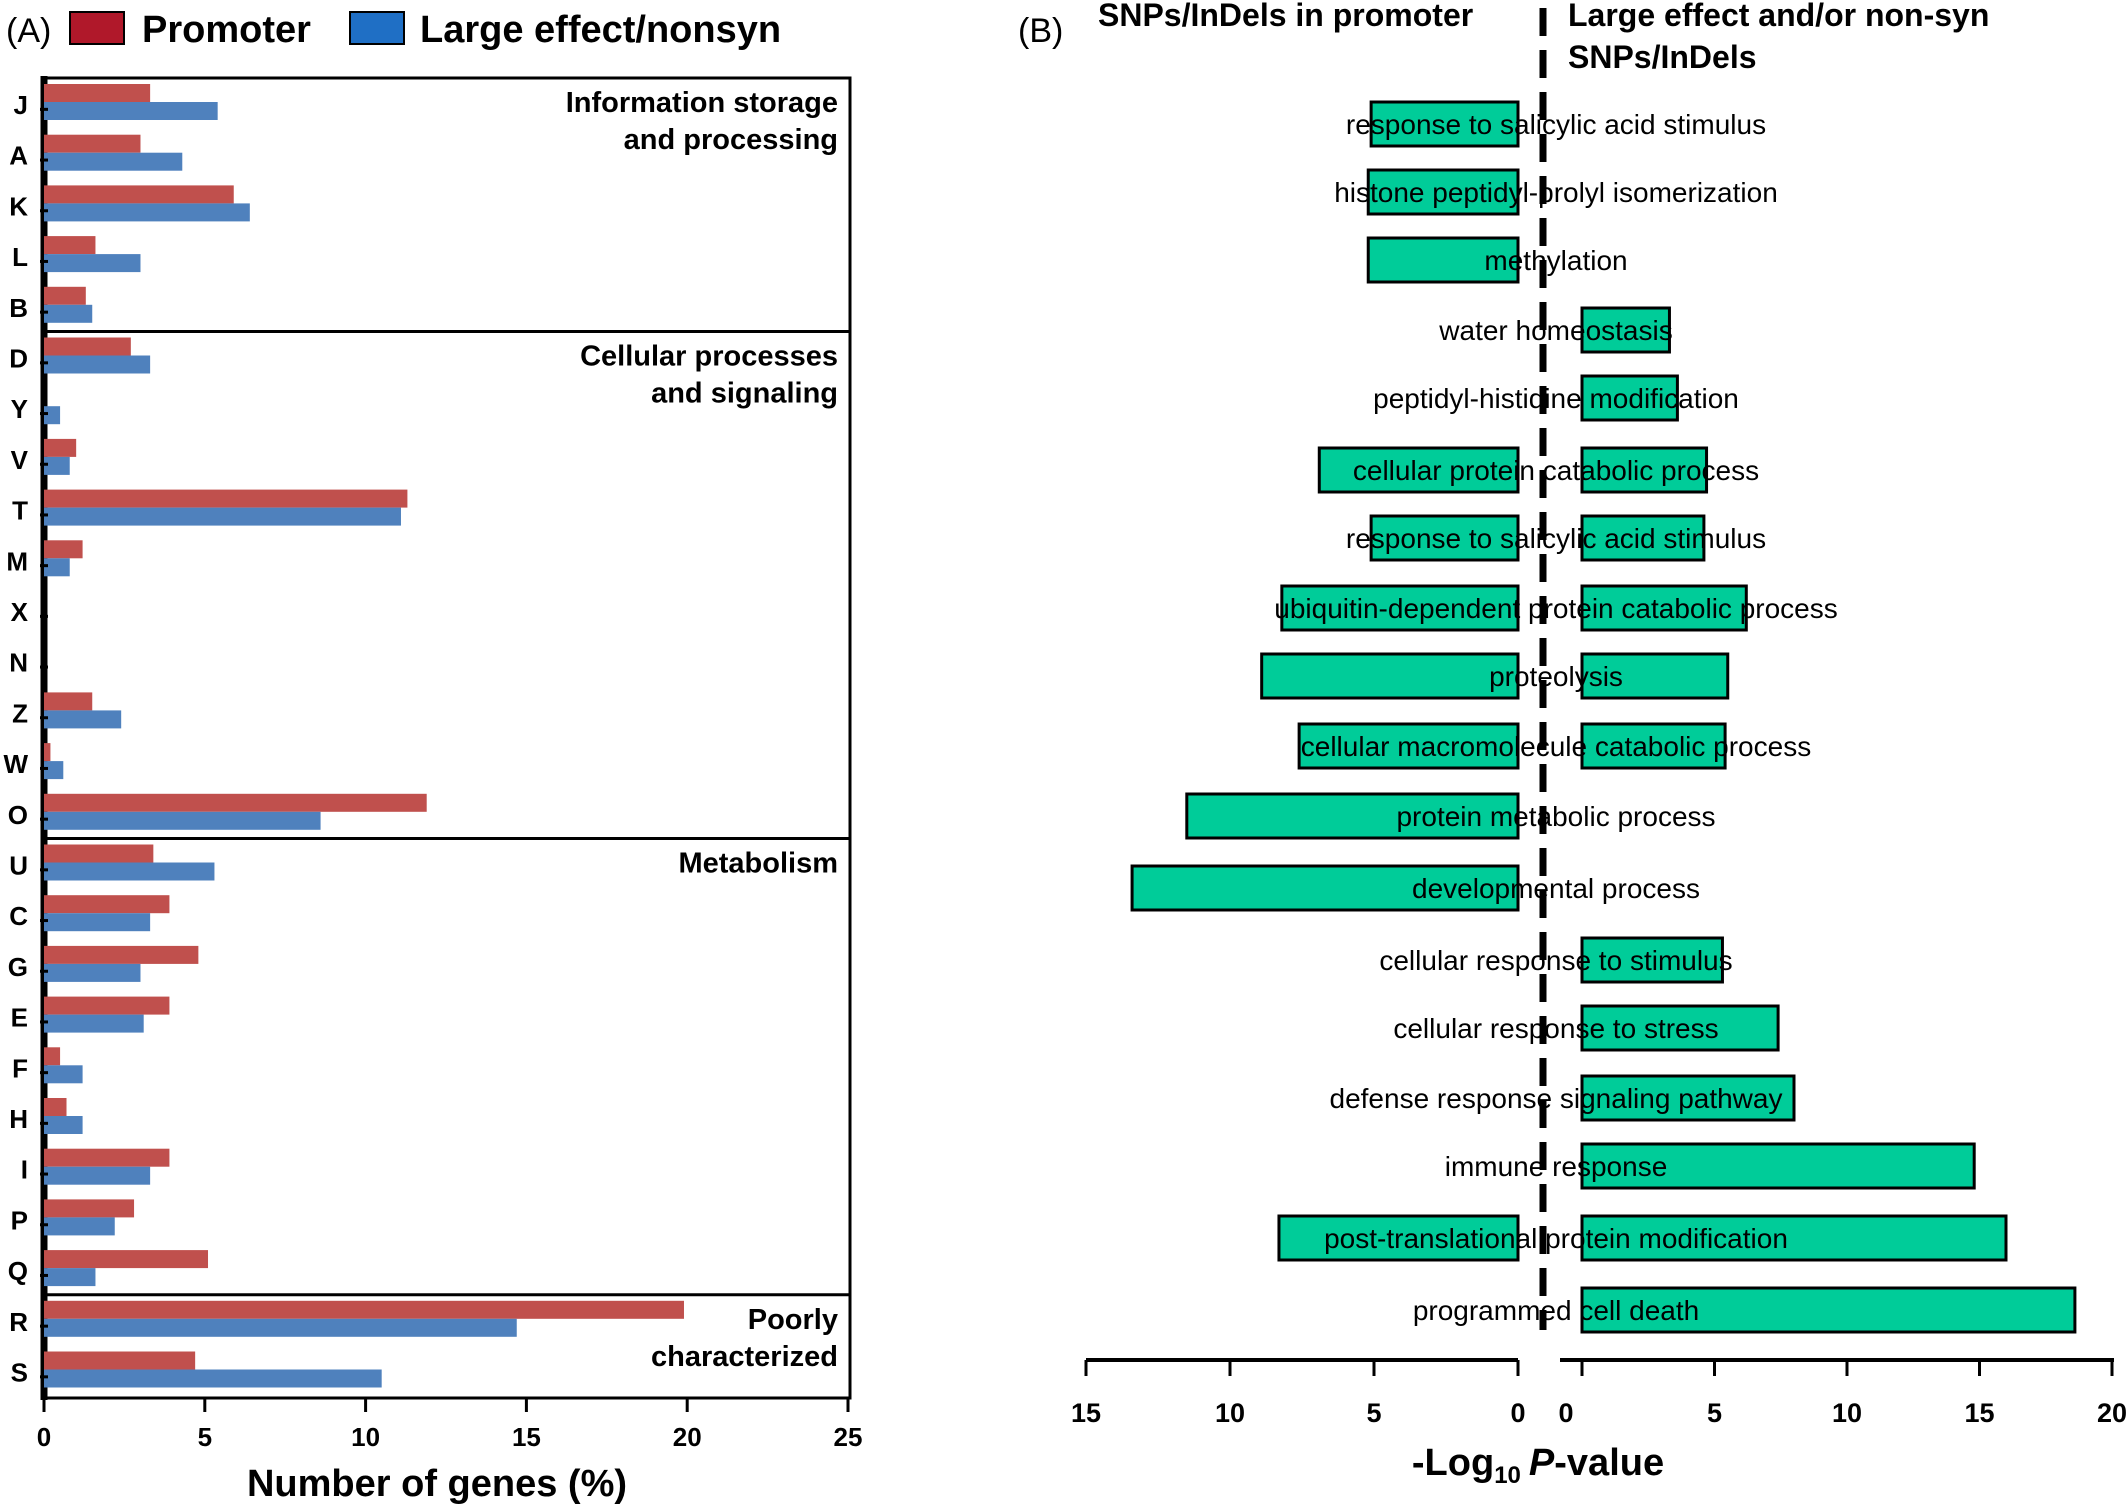 The image size is (2128, 1506). What do you see at coordinates (107, 1157) in the screenshot?
I see `bar-I-promoter` at bounding box center [107, 1157].